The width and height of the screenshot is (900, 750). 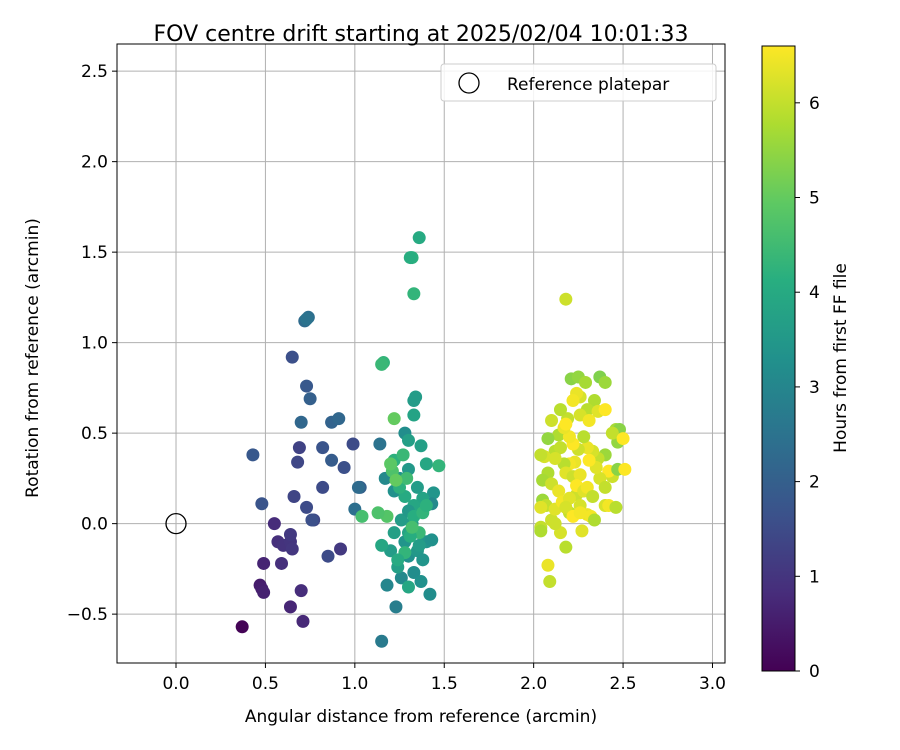 What do you see at coordinates (94, 253) in the screenshot?
I see `y-tick-label: 1.5` at bounding box center [94, 253].